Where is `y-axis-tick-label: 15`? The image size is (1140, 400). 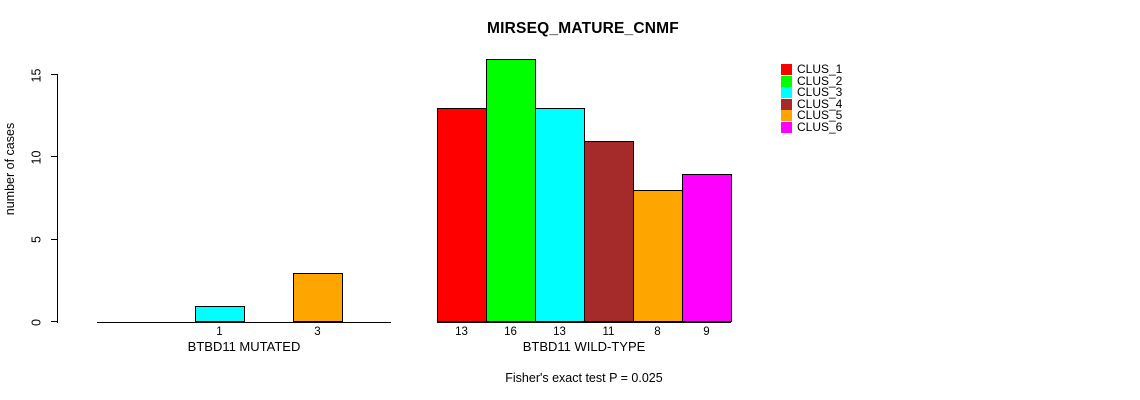
y-axis-tick-label: 15 is located at coordinates (36, 75).